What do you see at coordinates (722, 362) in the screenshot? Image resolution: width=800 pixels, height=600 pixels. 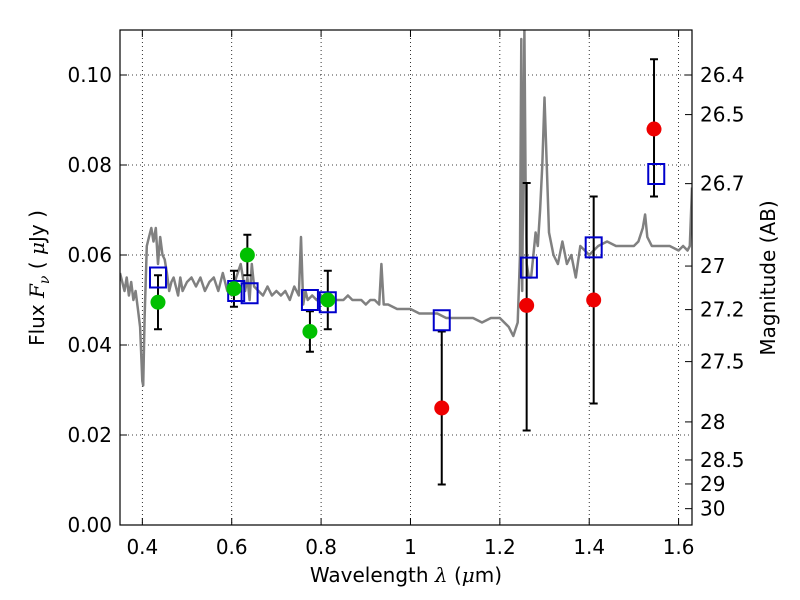 I see `y2-tick-label: 27.5` at bounding box center [722, 362].